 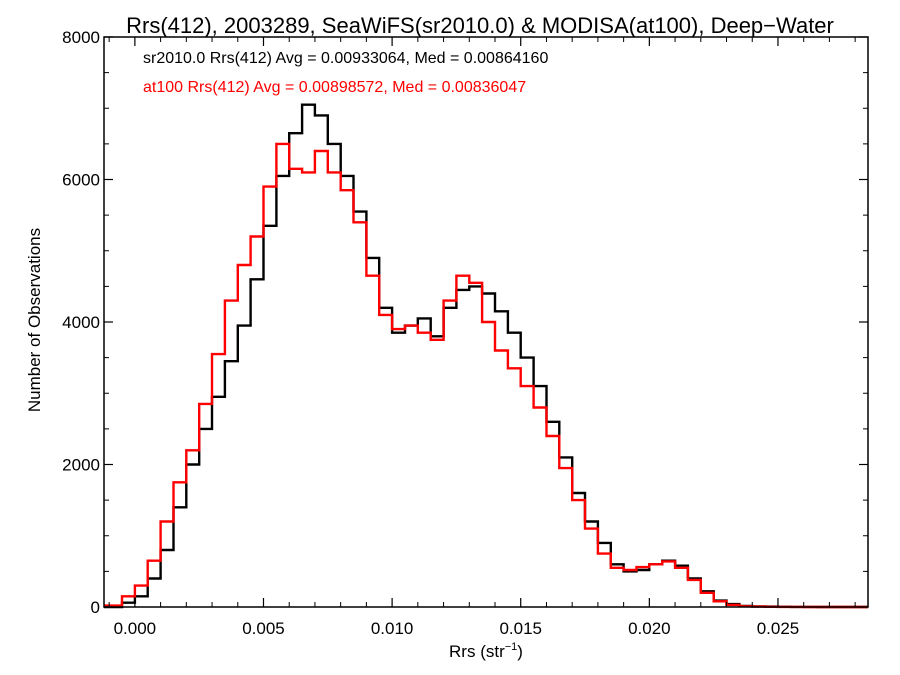 I want to click on x-axis-label: Rrs (str−1), so click(x=486, y=651).